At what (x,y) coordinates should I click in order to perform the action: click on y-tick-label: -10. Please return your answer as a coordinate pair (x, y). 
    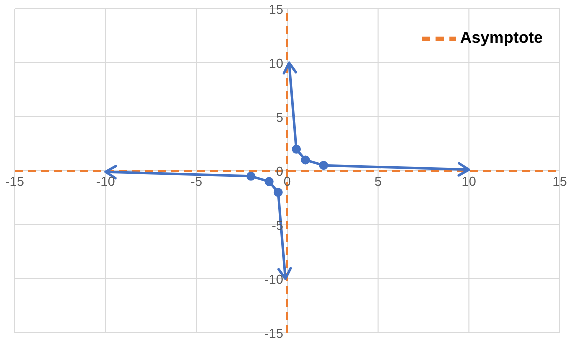
    Looking at the image, I should click on (274, 279).